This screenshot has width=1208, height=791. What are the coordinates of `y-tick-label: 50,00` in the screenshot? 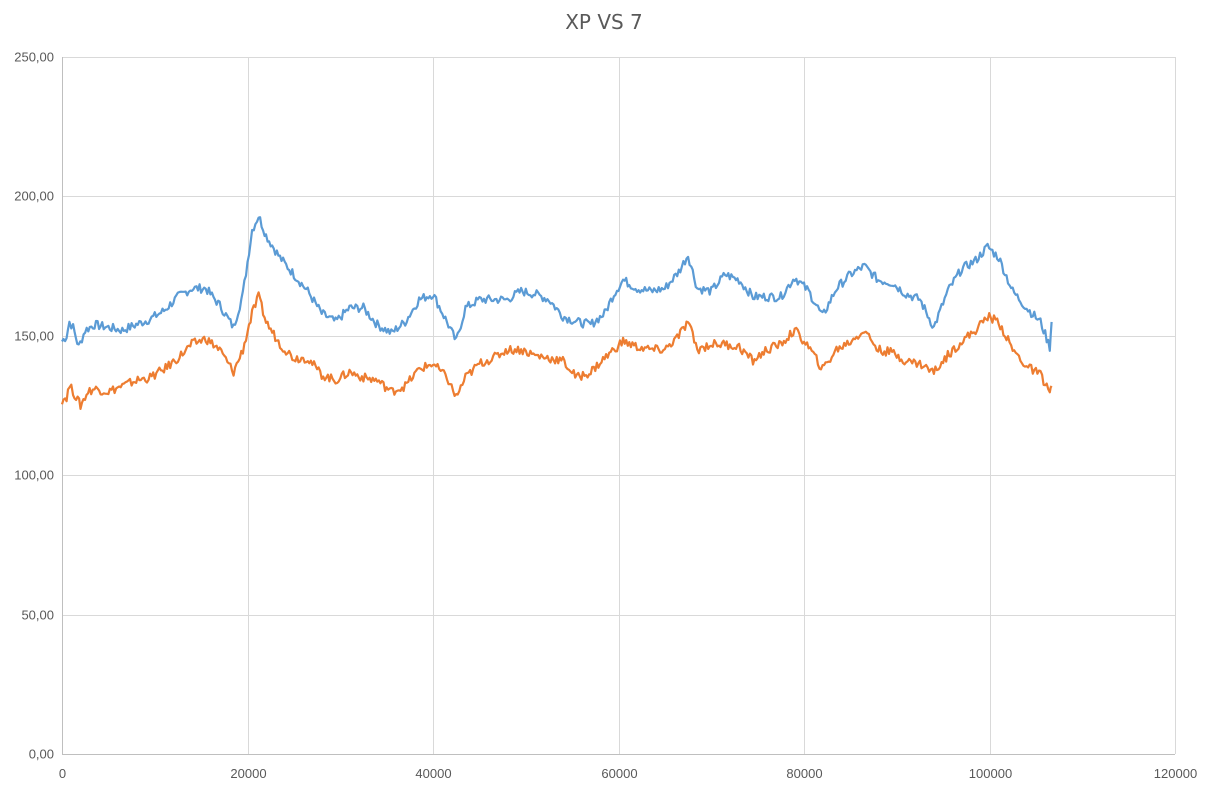 It's located at (37, 615).